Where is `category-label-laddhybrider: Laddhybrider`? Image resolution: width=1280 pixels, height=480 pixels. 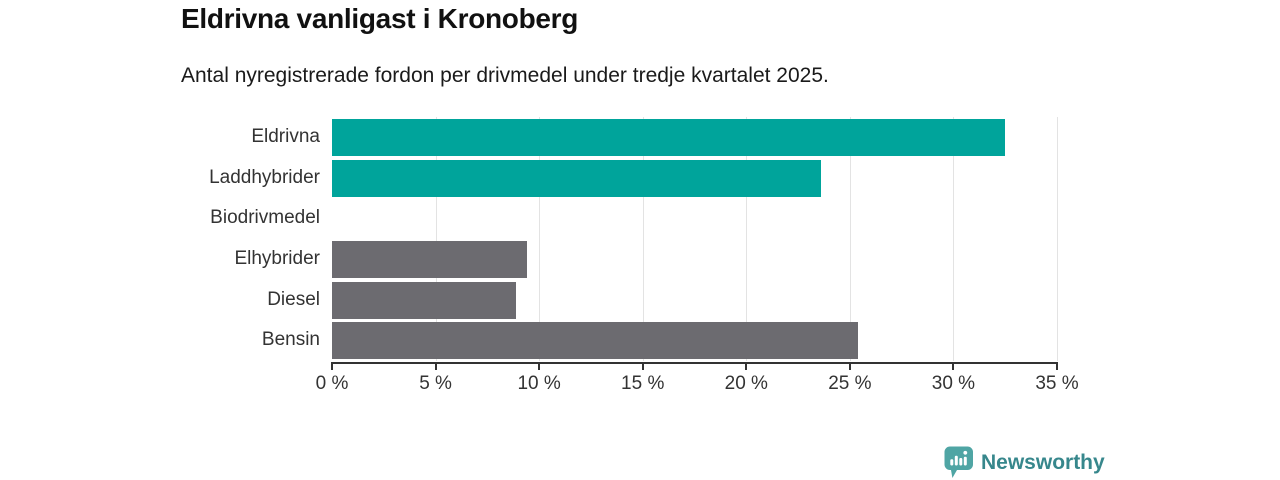 category-label-laddhybrider: Laddhybrider is located at coordinates (264, 177).